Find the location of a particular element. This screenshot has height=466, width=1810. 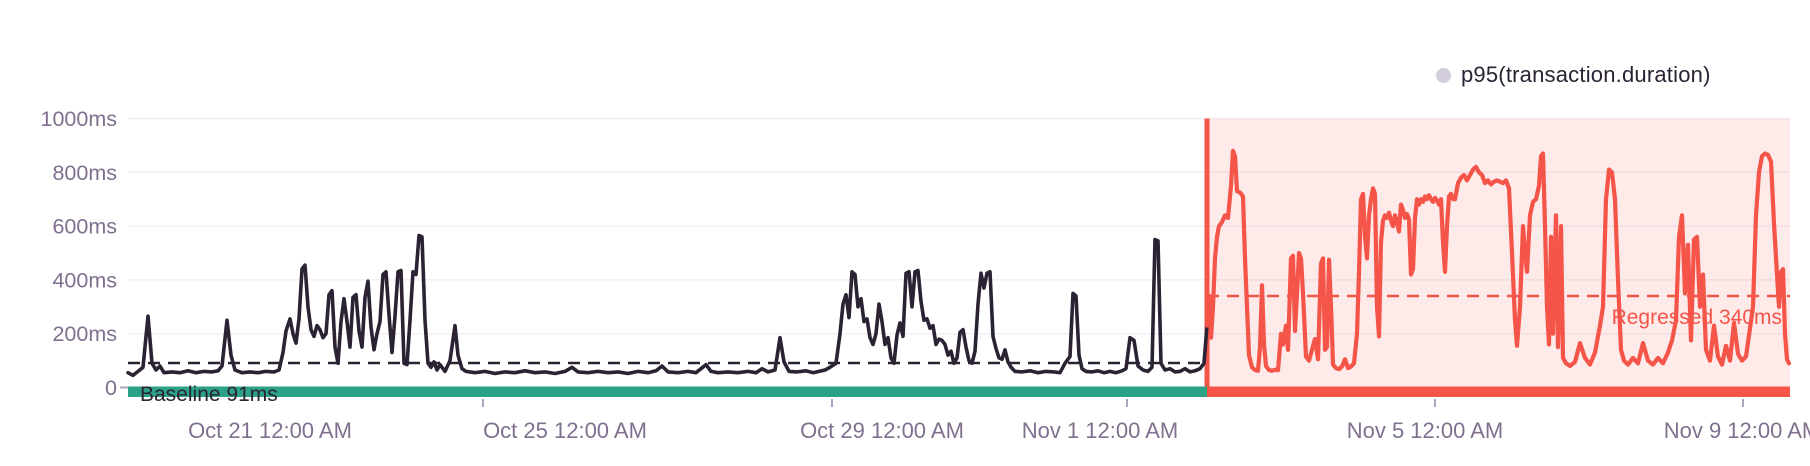

y-axis-label-1000ms: 1000ms is located at coordinates (79, 119).